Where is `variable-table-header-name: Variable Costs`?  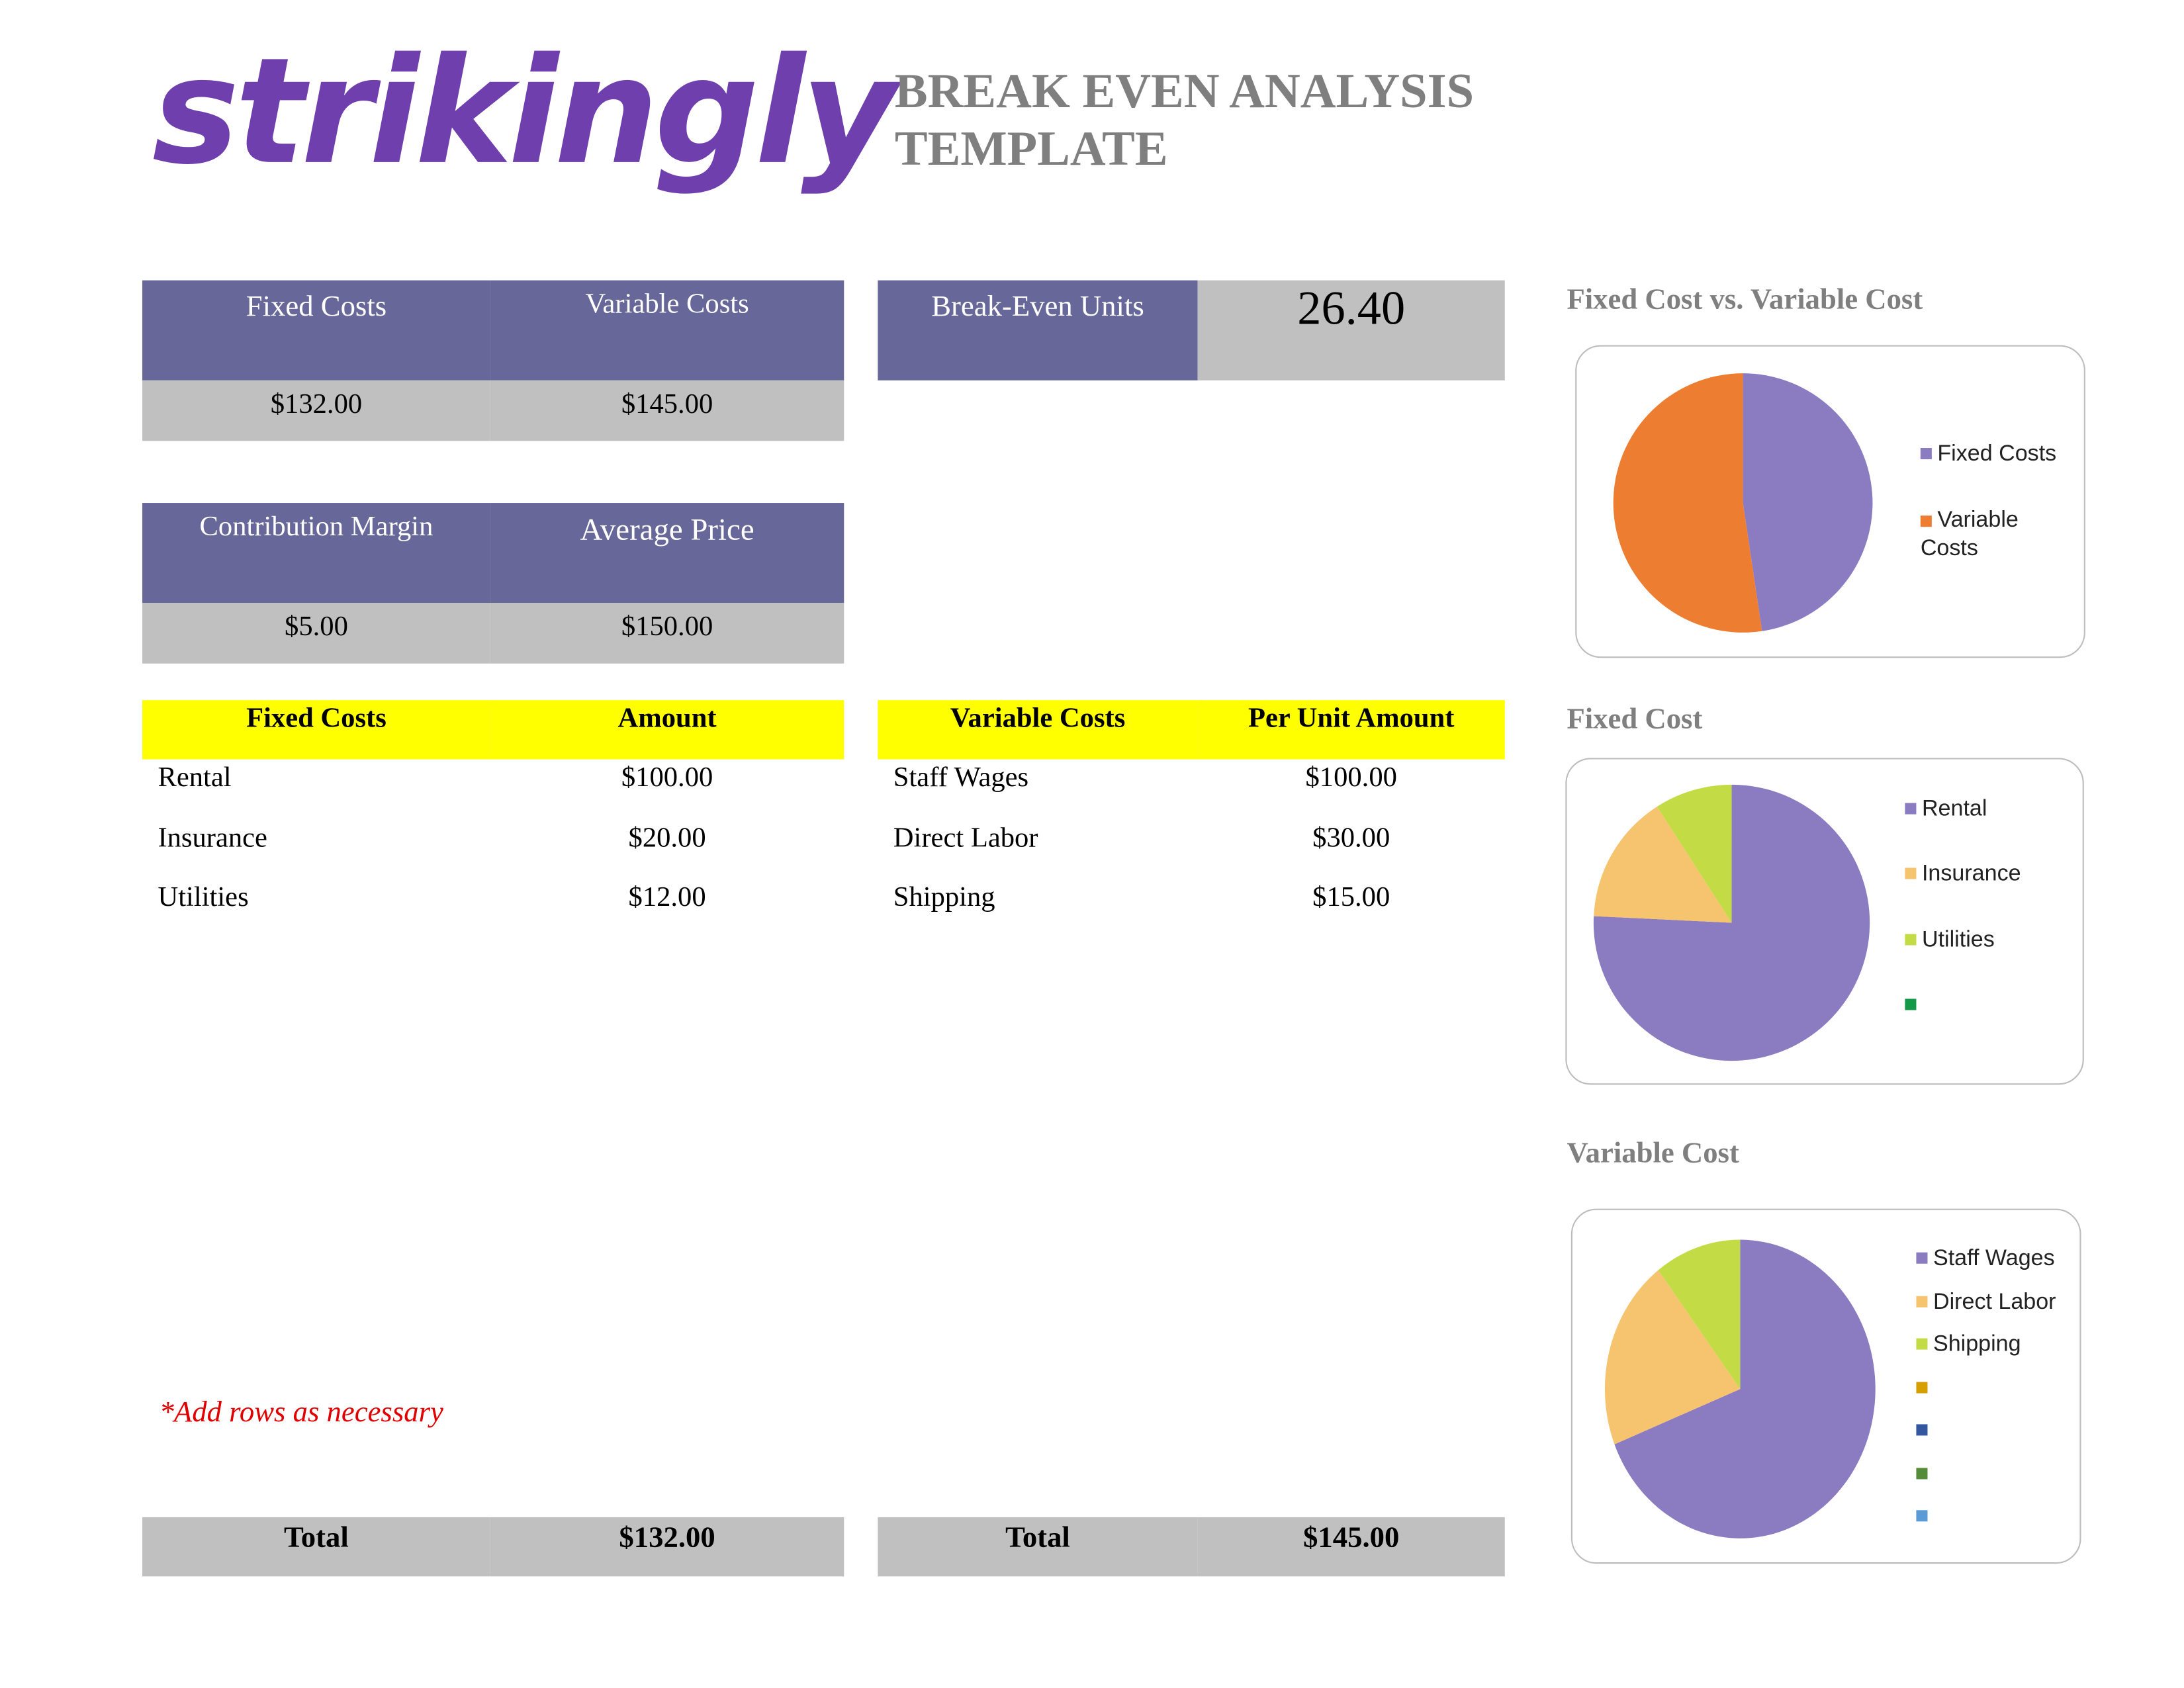
variable-table-header-name: Variable Costs is located at coordinates (1038, 730).